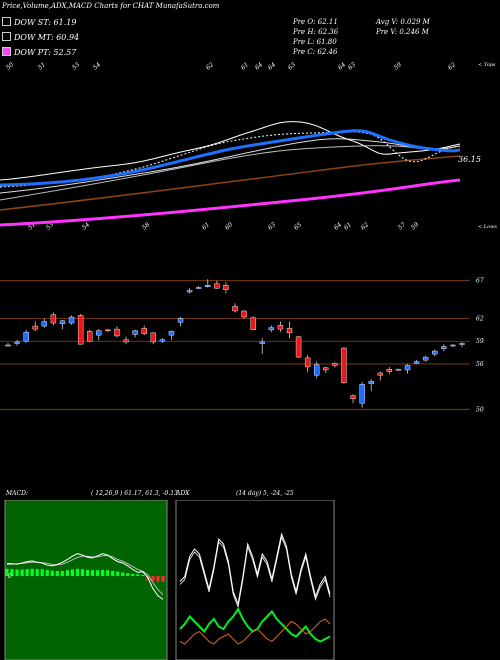 This screenshot has height=660, width=500. I want to click on ema-blue-line, so click(230, 158).